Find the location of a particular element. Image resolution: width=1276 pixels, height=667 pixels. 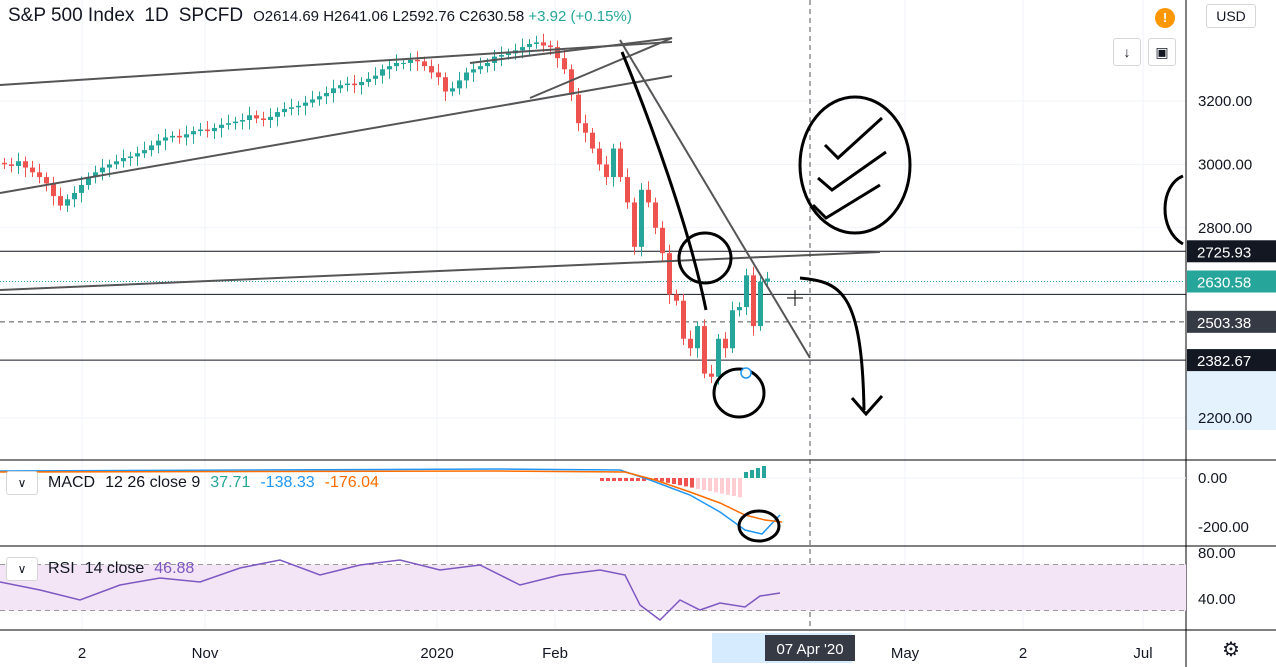

axis-tick-label: 2800.00 is located at coordinates (1225, 228).